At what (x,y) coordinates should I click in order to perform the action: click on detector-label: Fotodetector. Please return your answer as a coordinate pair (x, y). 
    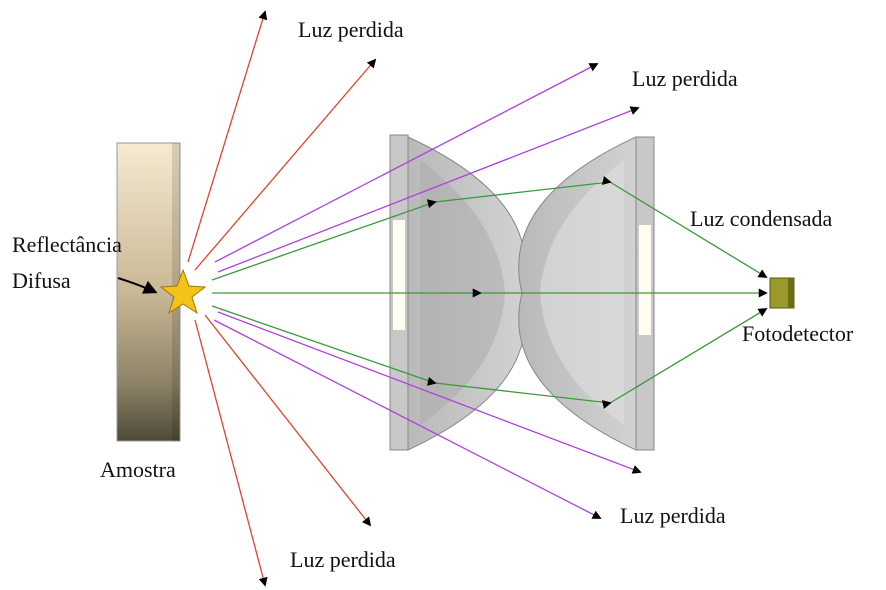
    Looking at the image, I should click on (798, 333).